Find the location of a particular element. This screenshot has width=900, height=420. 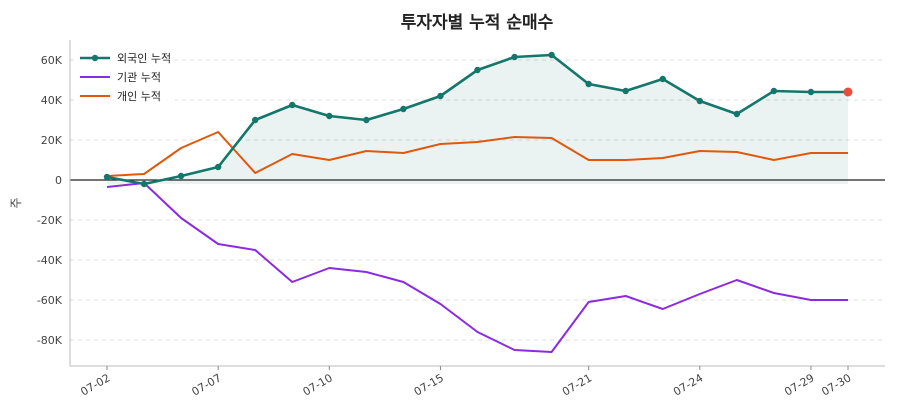

y-tick-label: -60K is located at coordinates (50, 300).